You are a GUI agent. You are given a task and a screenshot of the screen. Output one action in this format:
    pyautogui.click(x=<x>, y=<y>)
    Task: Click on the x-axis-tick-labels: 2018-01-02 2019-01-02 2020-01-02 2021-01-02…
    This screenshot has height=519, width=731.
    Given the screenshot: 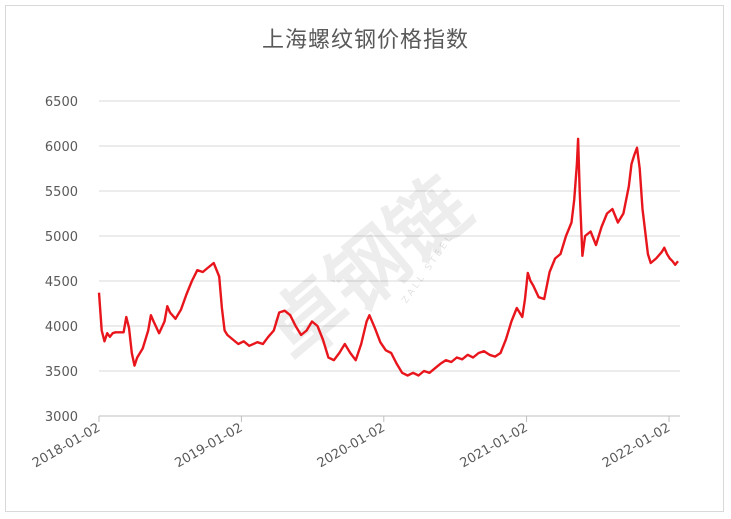 What is the action you would take?
    pyautogui.click(x=351, y=443)
    